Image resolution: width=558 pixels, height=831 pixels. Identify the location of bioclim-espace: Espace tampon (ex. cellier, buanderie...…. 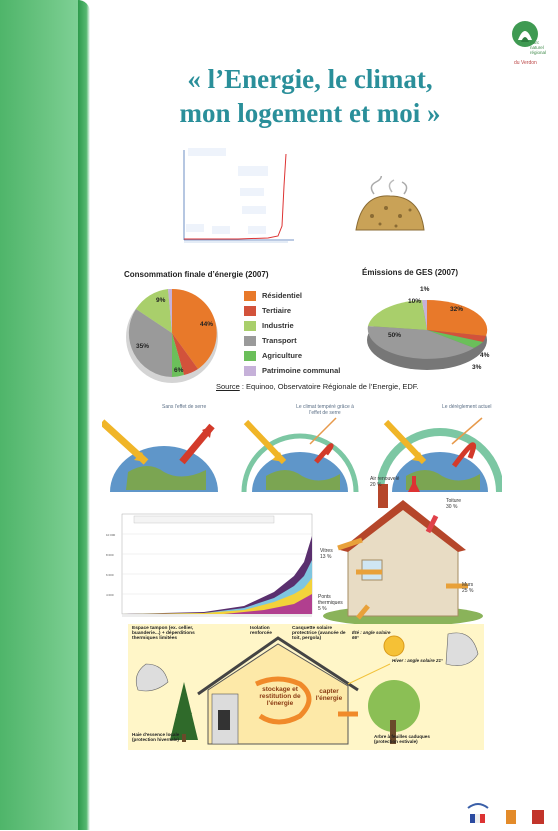
(163, 633).